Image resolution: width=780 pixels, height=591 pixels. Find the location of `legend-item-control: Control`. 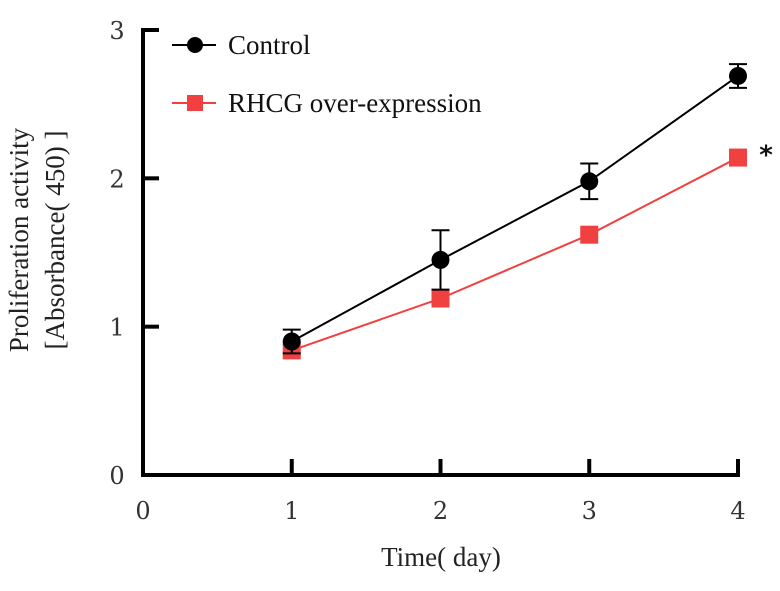

legend-item-control: Control is located at coordinates (241, 45).